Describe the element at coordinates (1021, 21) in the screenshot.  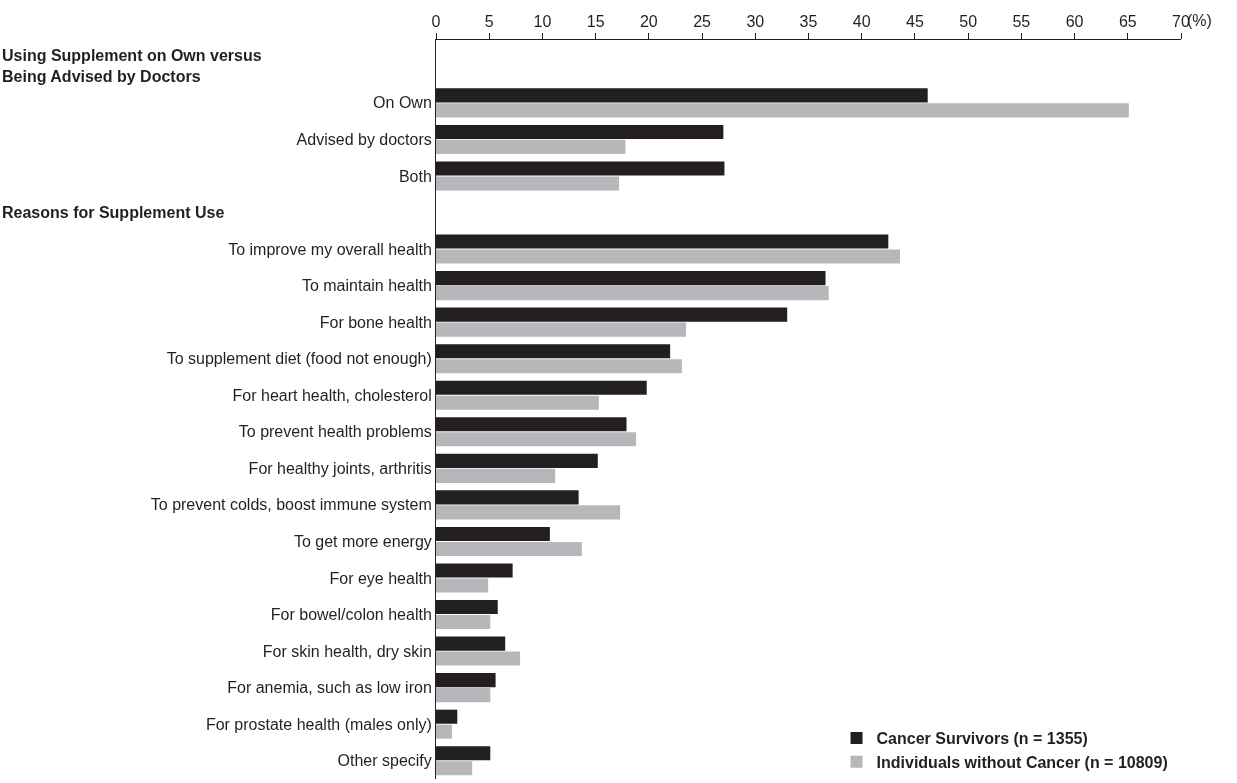
I see `x-tick-label: 55` at that location.